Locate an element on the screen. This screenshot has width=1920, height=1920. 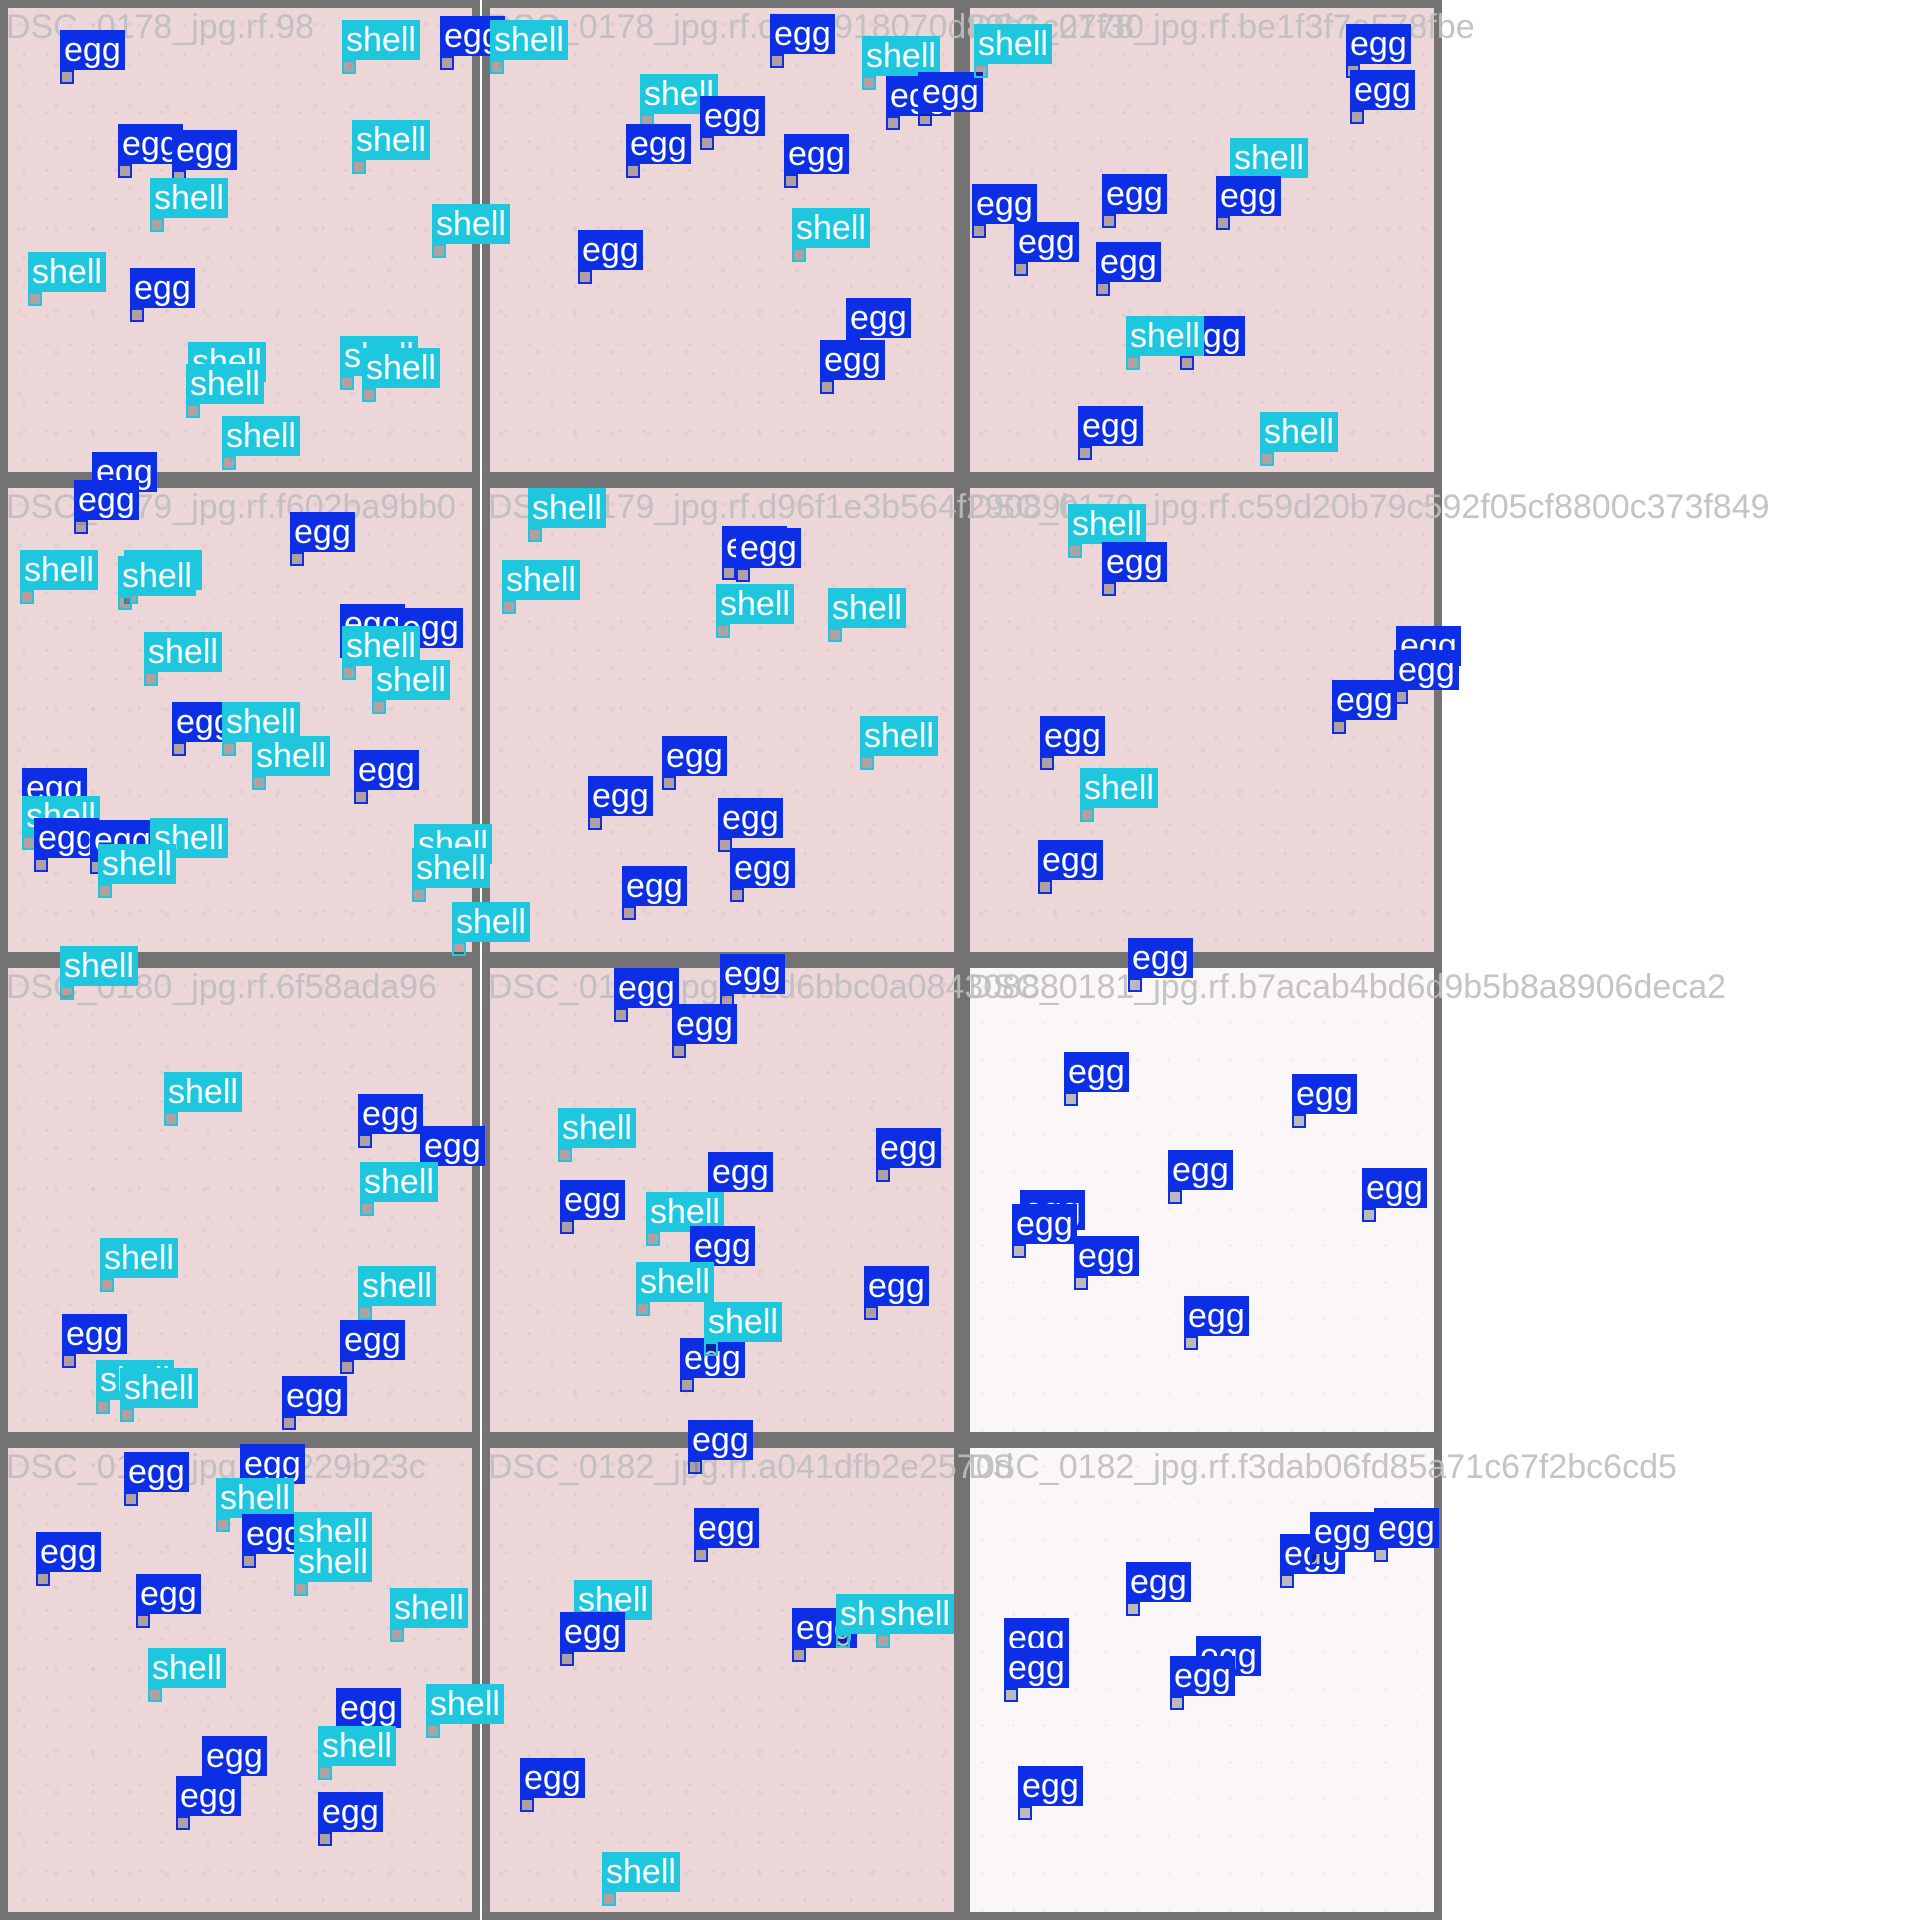
image-tile is located at coordinates (240, 240).